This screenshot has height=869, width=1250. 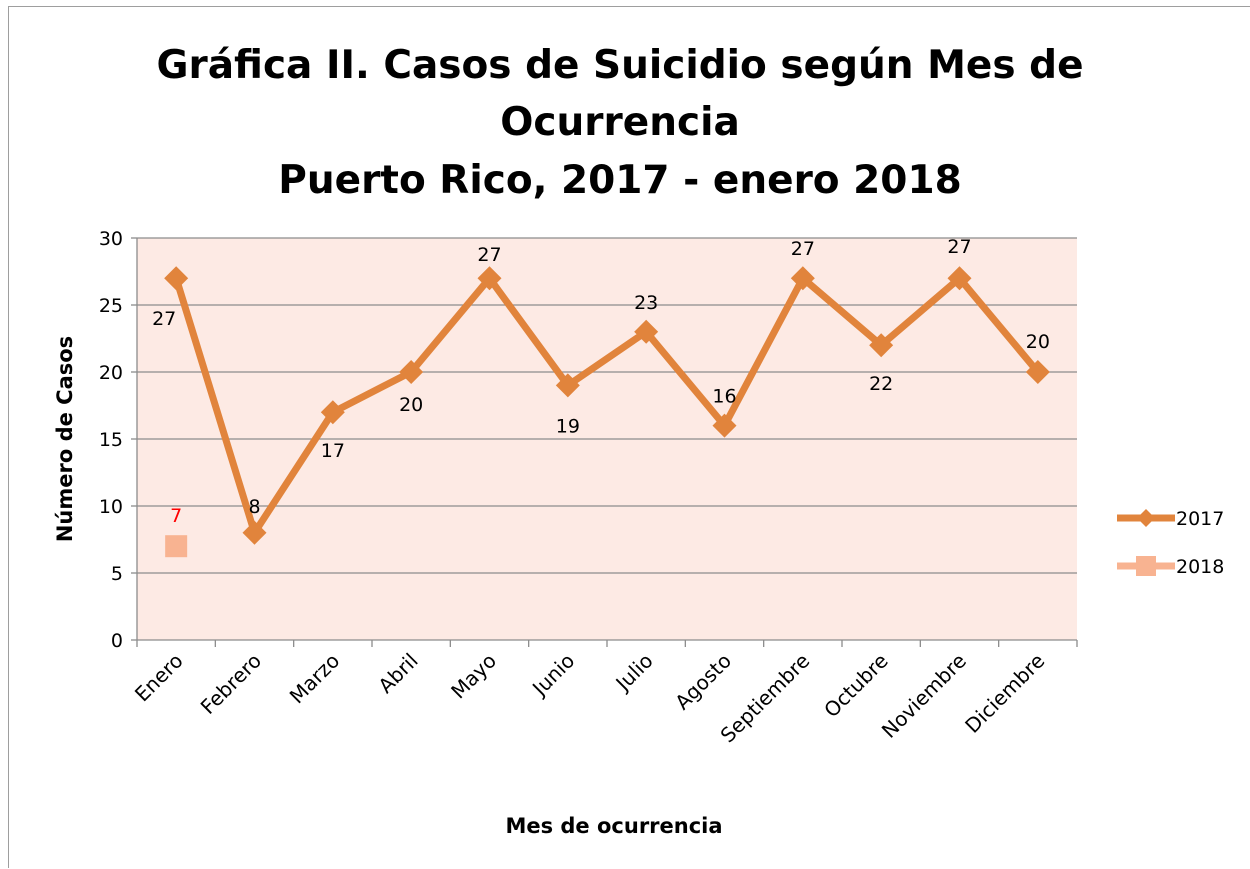 What do you see at coordinates (802, 278) in the screenshot?
I see `point-2017-septiembre` at bounding box center [802, 278].